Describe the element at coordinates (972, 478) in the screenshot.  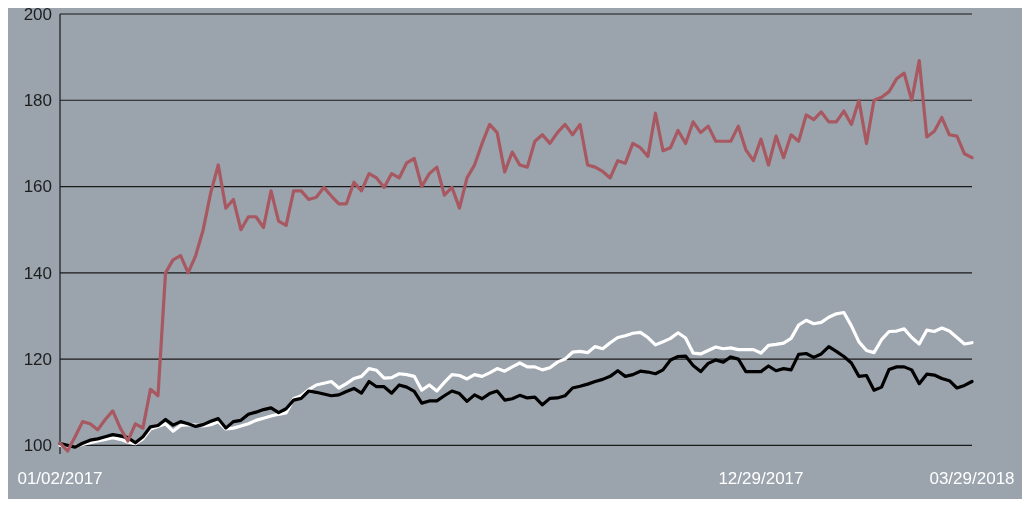
I see `x-tick-label: 03/29/2018` at that location.